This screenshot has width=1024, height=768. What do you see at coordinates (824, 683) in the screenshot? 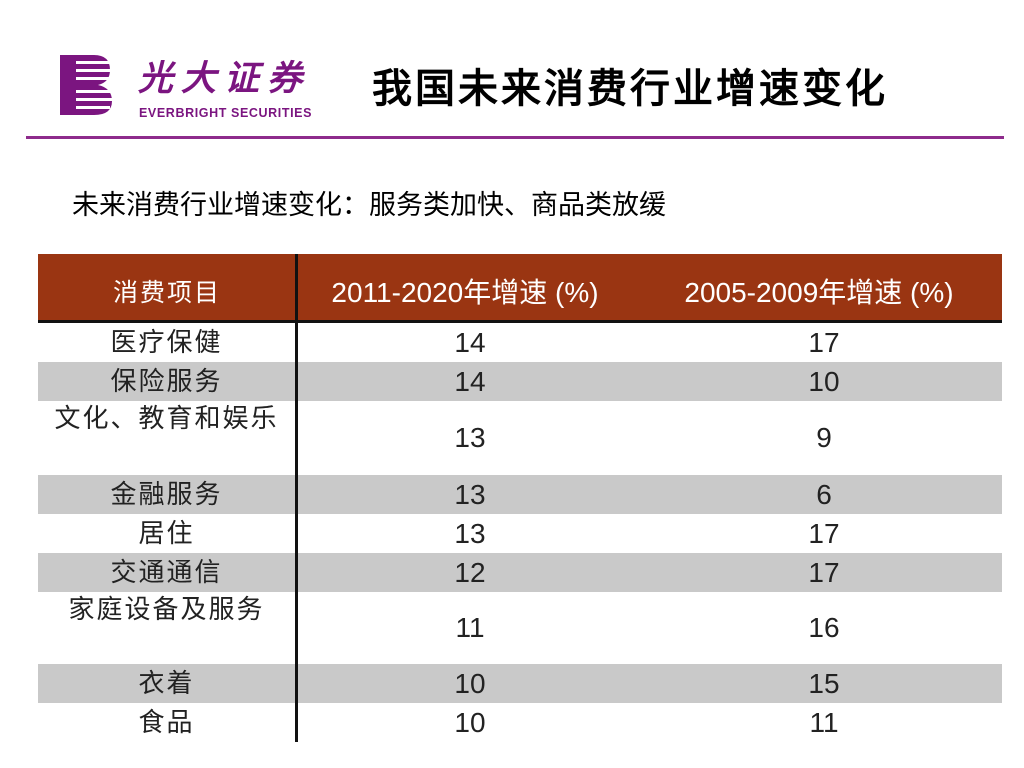
I see `cell-growth-2005-2009: 15` at bounding box center [824, 683].